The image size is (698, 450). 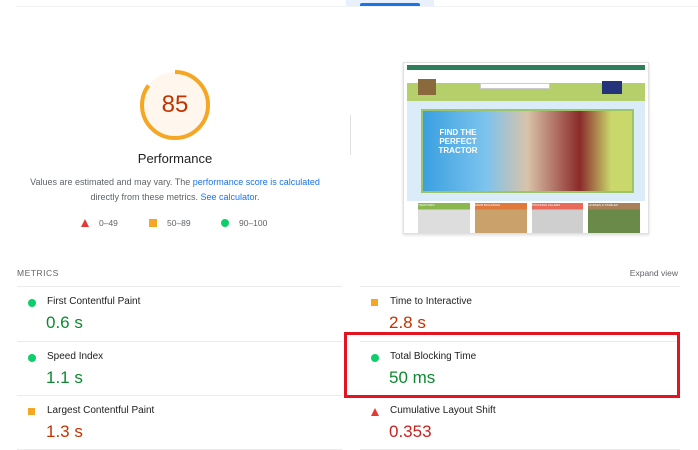 I want to click on metric-name: Total Blocking Time, so click(x=433, y=356).